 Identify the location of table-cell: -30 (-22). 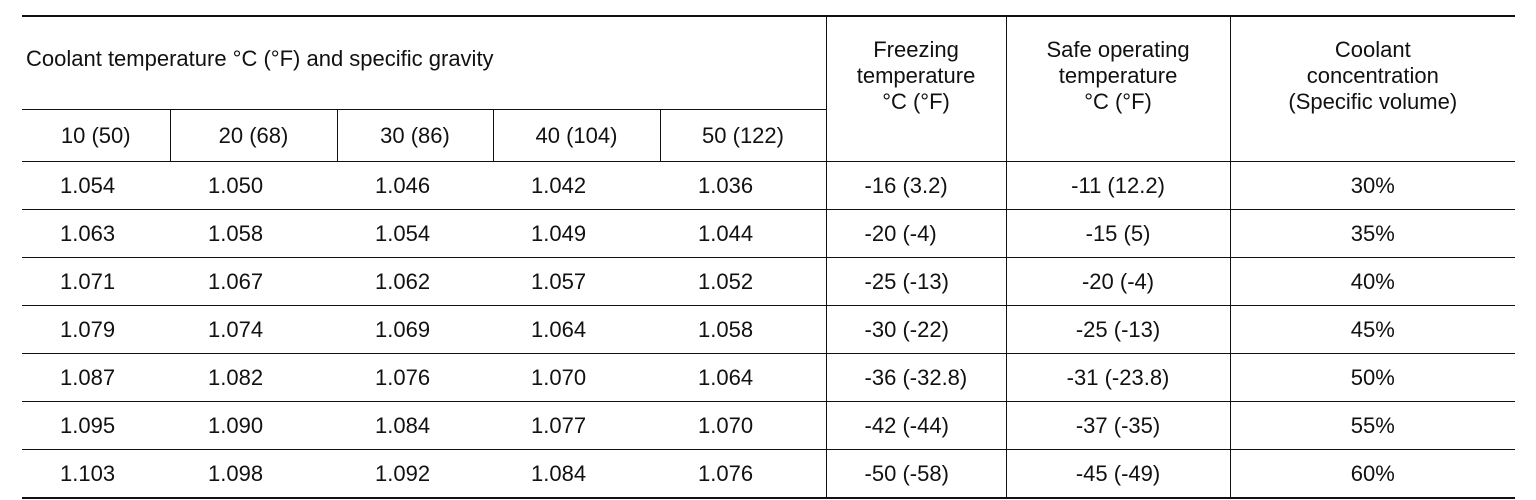
(916, 329).